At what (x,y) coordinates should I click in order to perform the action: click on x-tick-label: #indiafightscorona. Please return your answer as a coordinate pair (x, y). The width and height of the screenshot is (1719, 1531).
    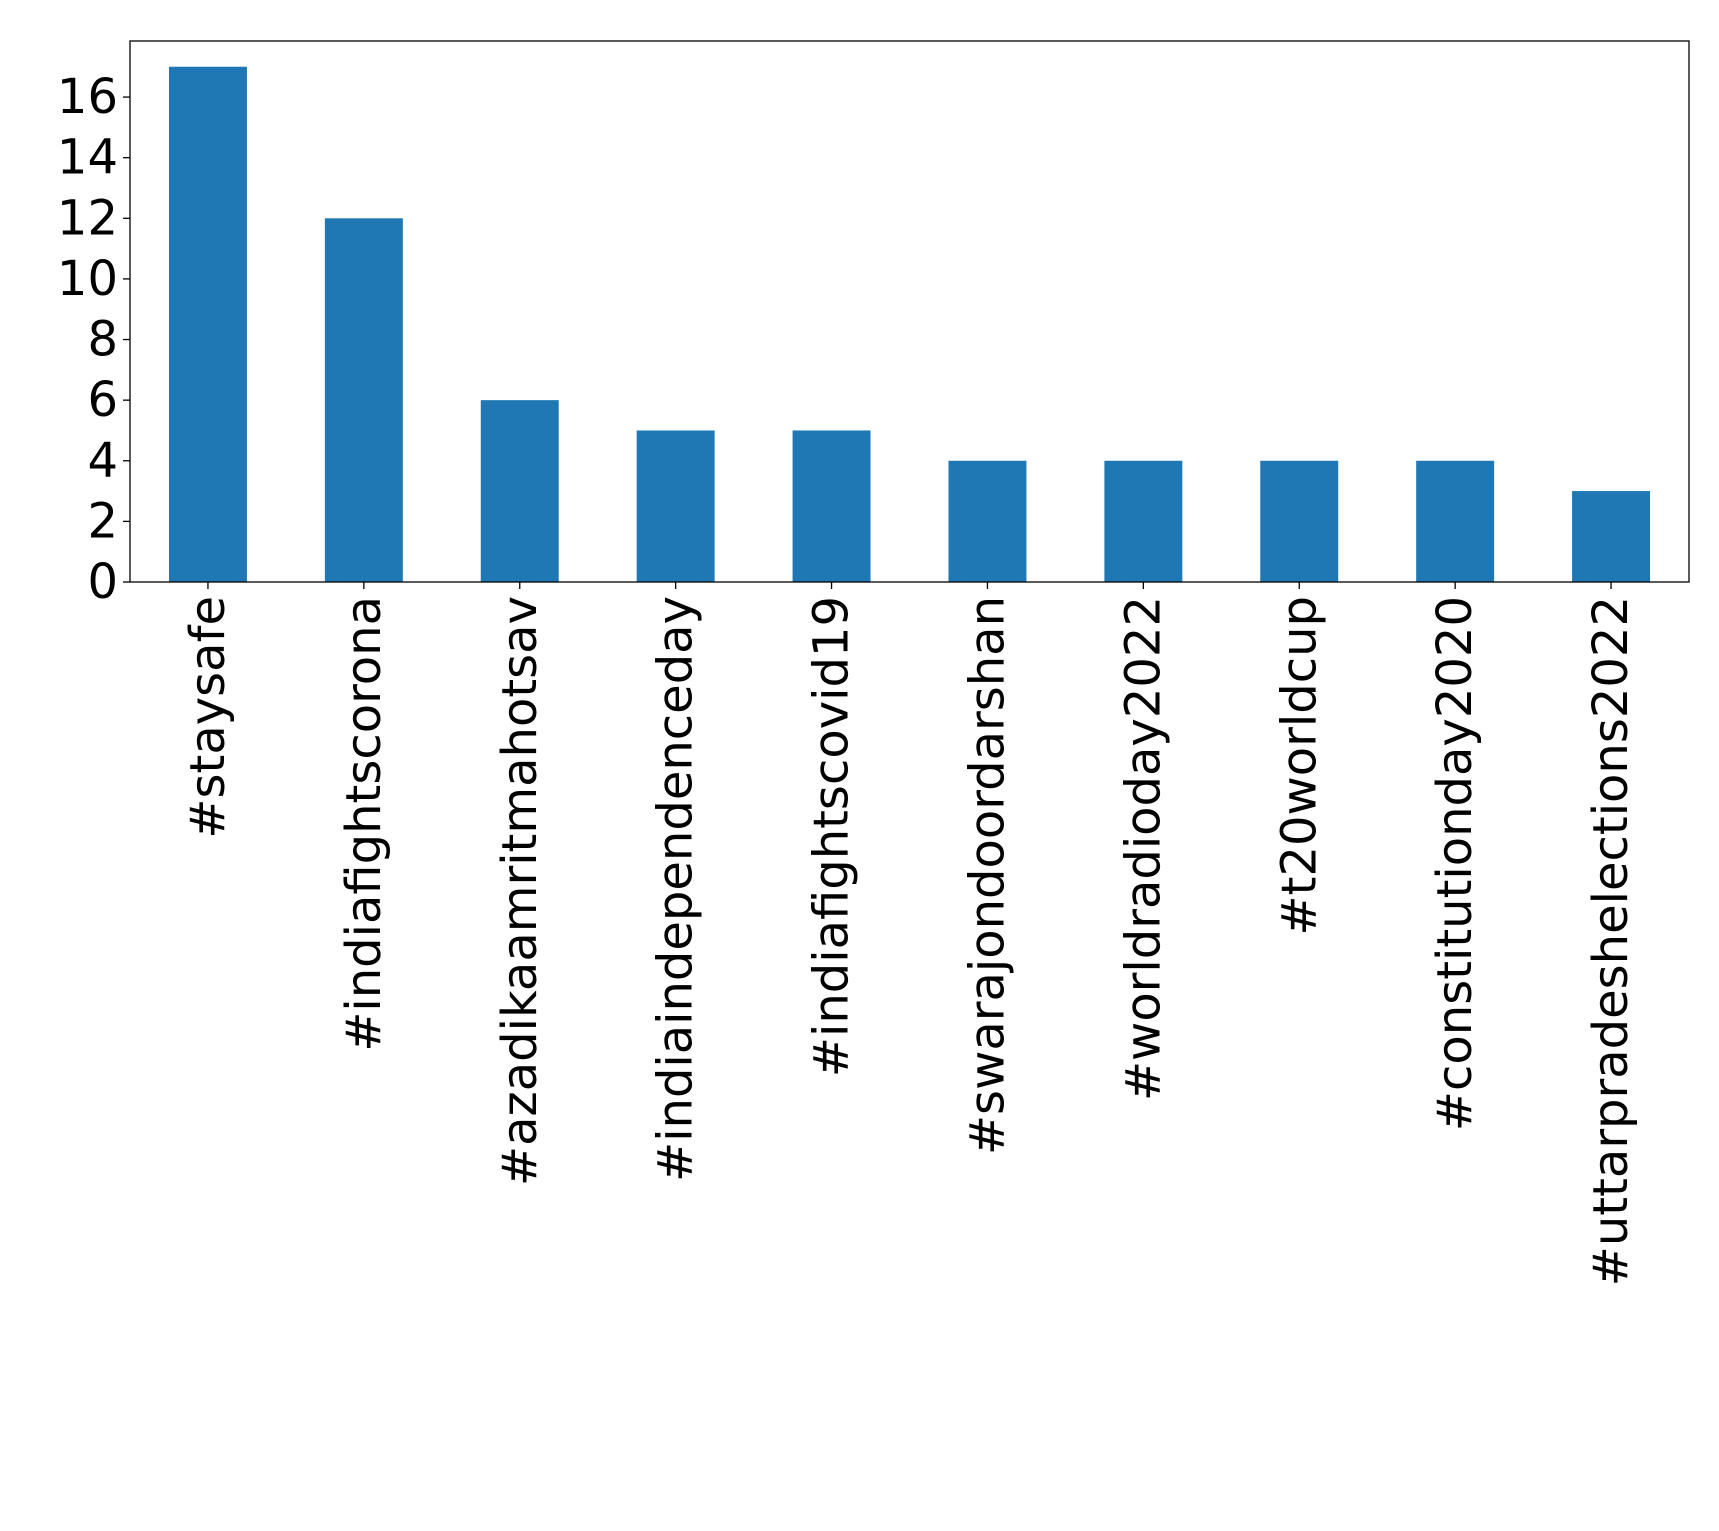
    Looking at the image, I should click on (364, 824).